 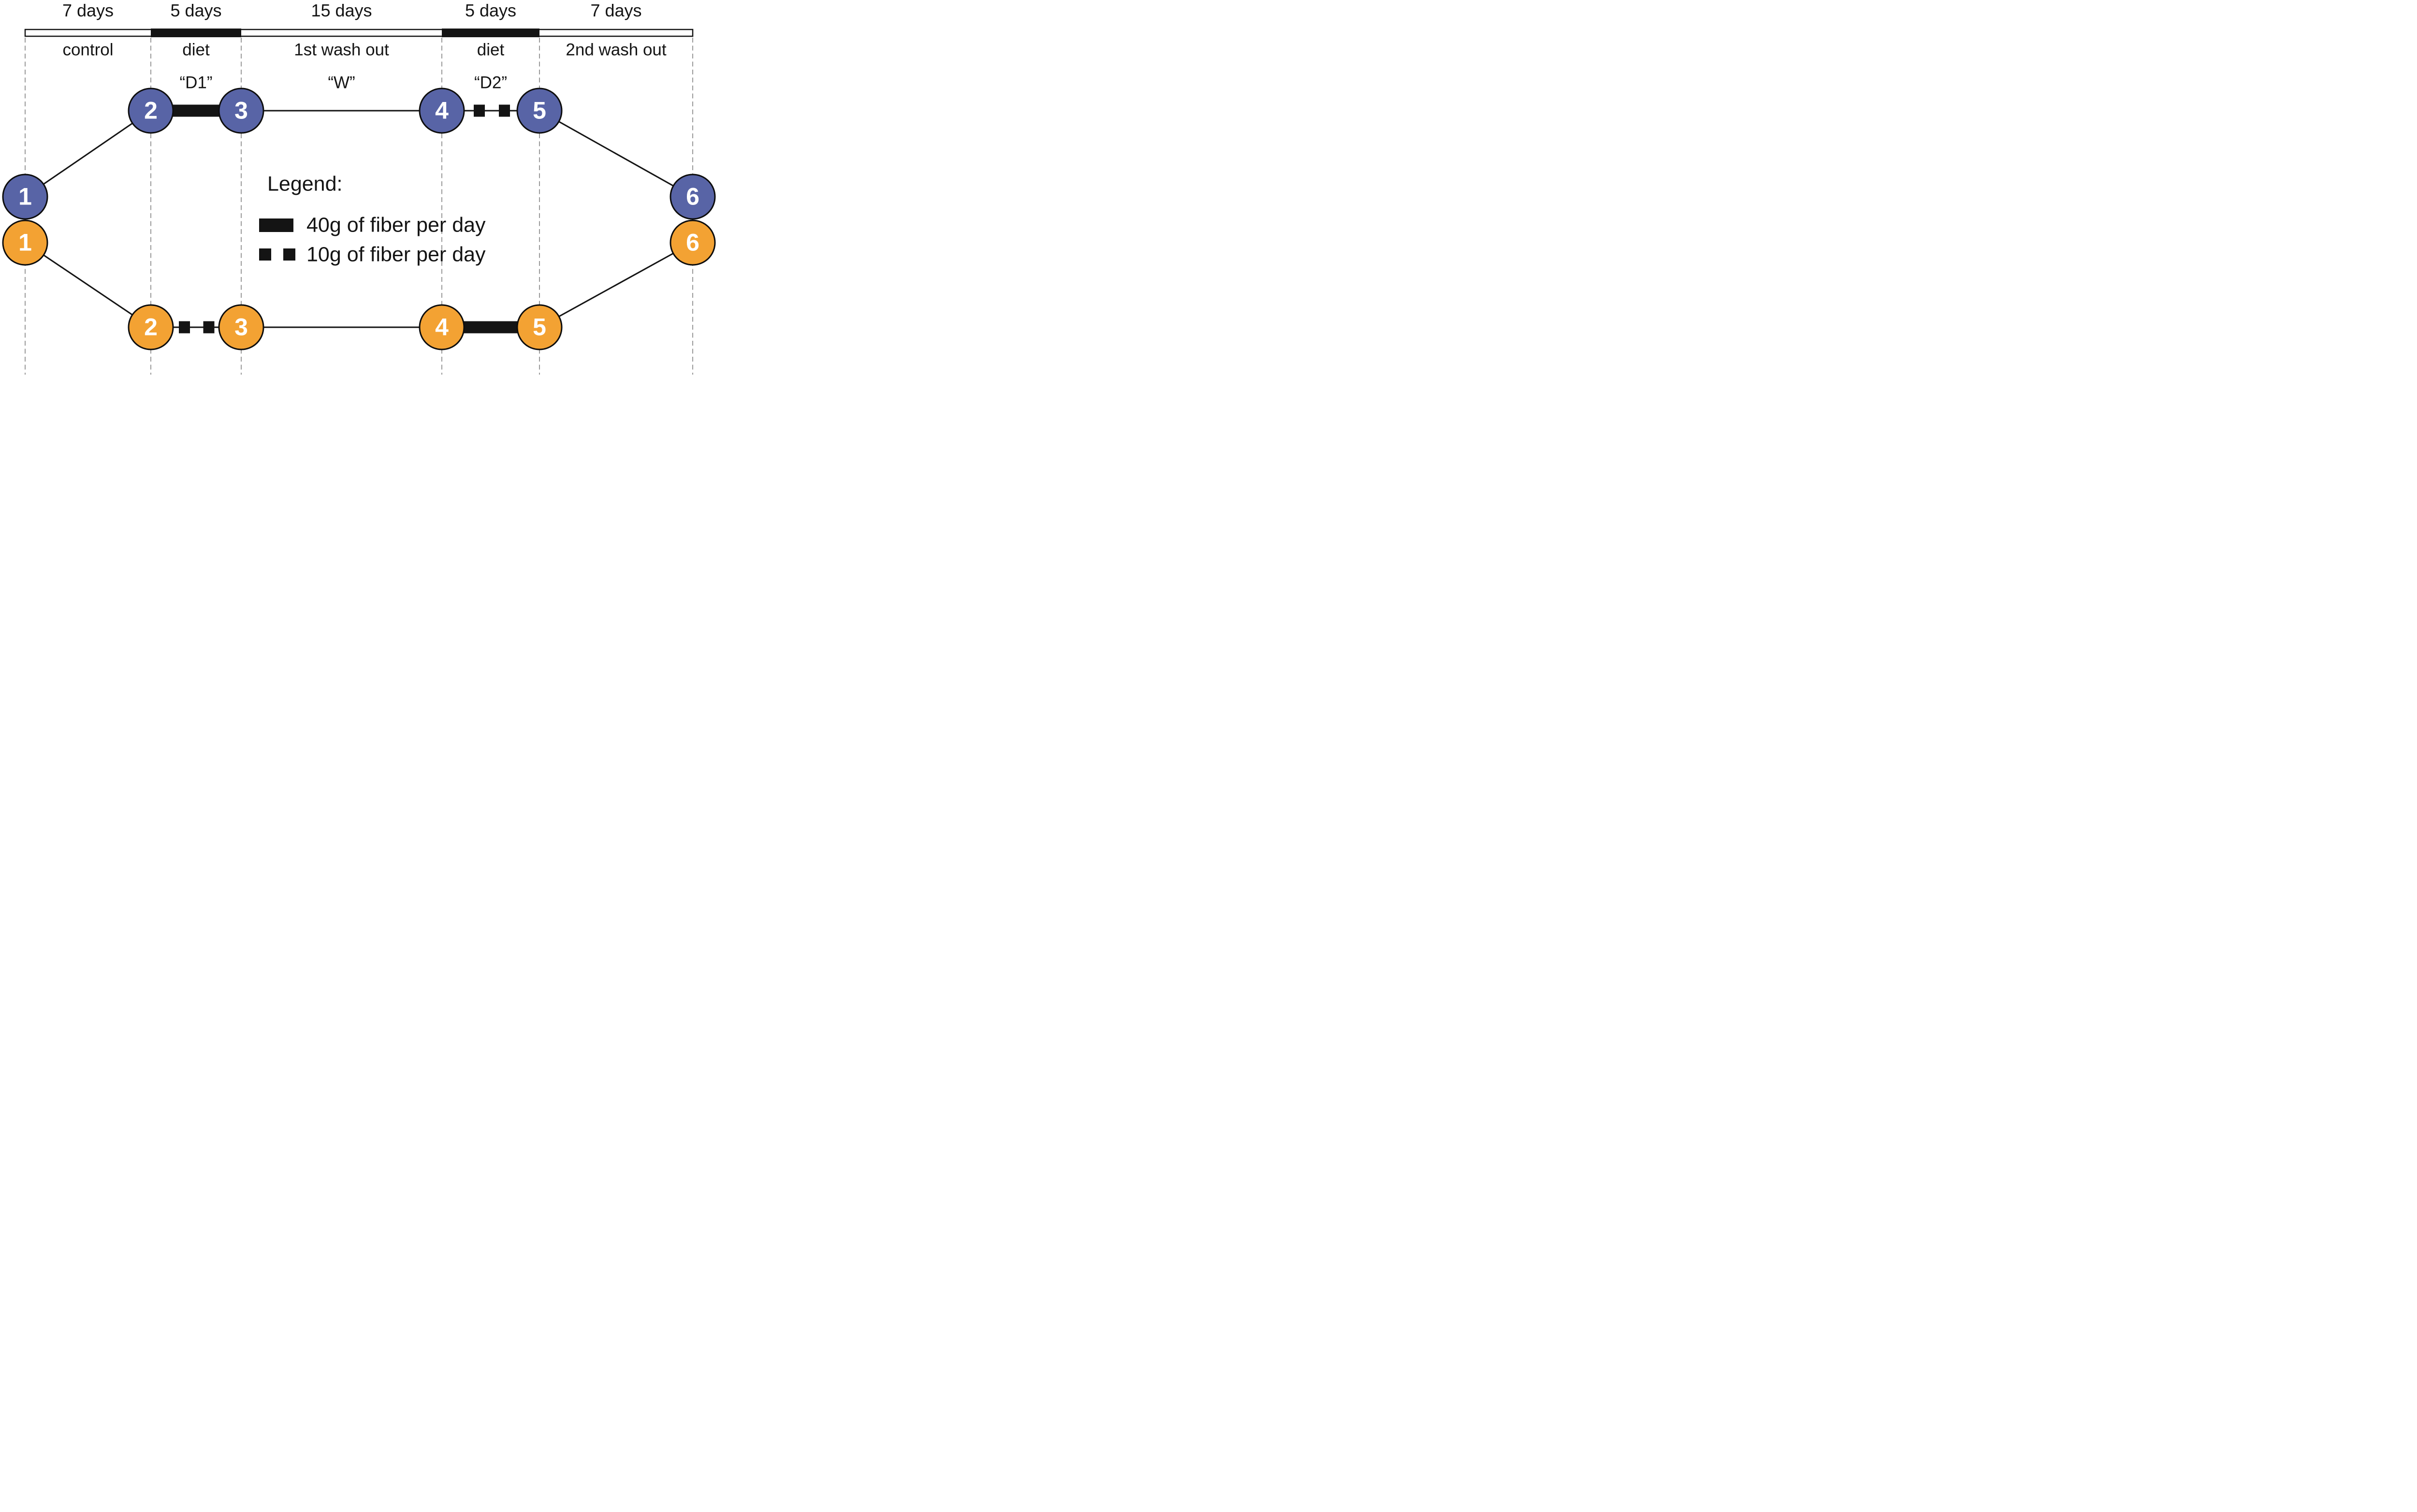 What do you see at coordinates (359, 33) in the screenshot?
I see `timeline-bar` at bounding box center [359, 33].